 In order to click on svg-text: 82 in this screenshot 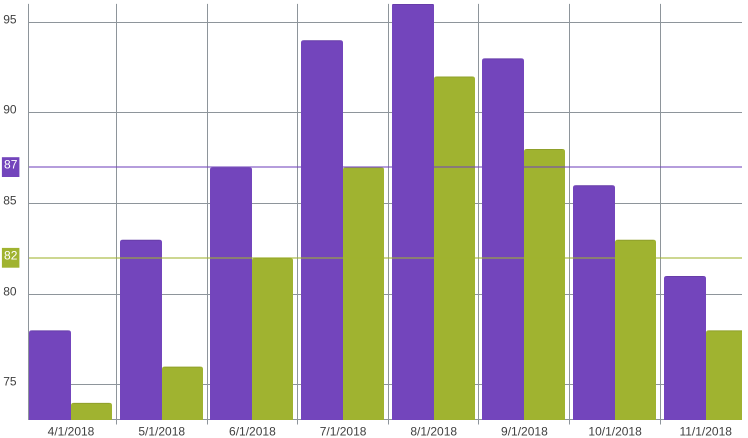, I will do `click(11, 255)`.